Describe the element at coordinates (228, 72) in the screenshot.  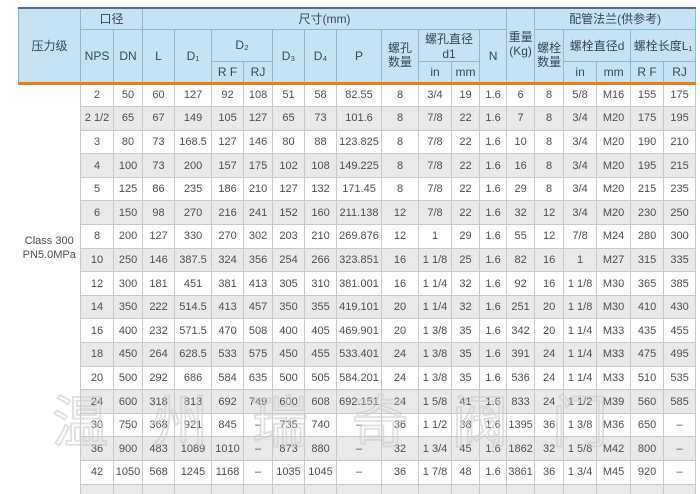
I see `header-d2-rf: R F` at that location.